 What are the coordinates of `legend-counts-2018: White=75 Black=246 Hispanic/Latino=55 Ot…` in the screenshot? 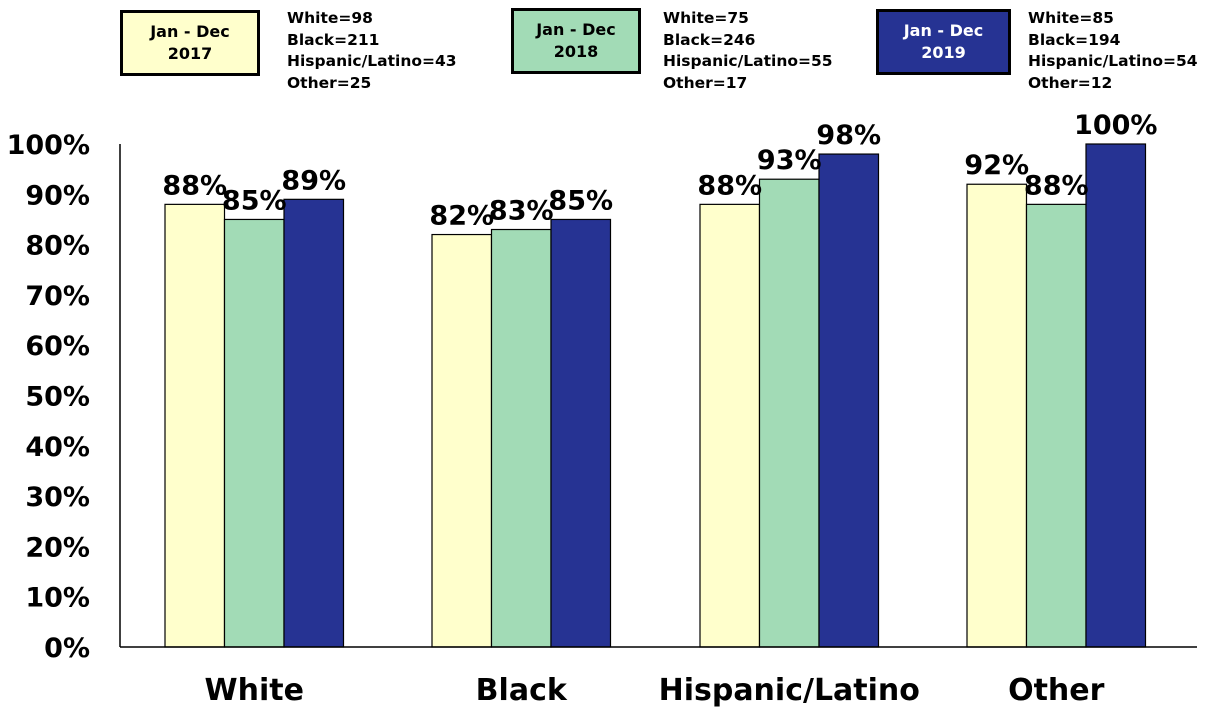 It's located at (748, 51).